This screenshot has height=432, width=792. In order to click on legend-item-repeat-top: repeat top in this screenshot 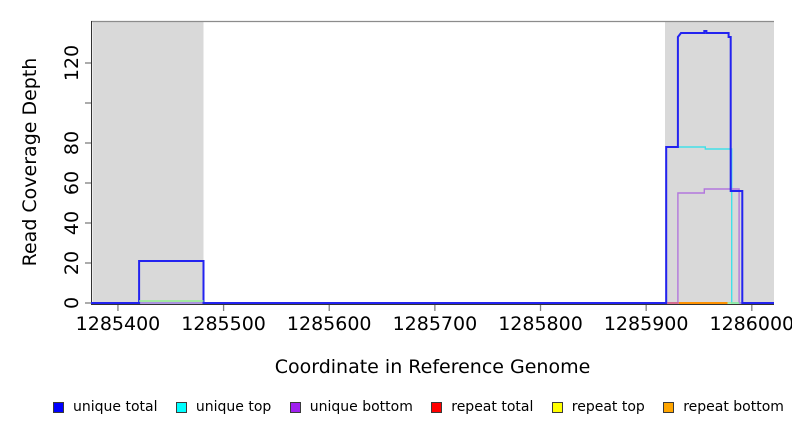, I will do `click(598, 407)`.